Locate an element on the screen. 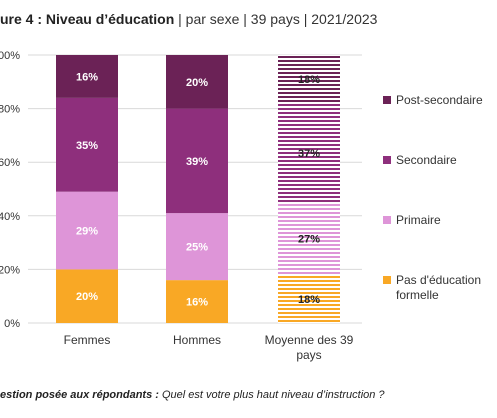 The width and height of the screenshot is (497, 418). data-label: 29% is located at coordinates (87, 232).